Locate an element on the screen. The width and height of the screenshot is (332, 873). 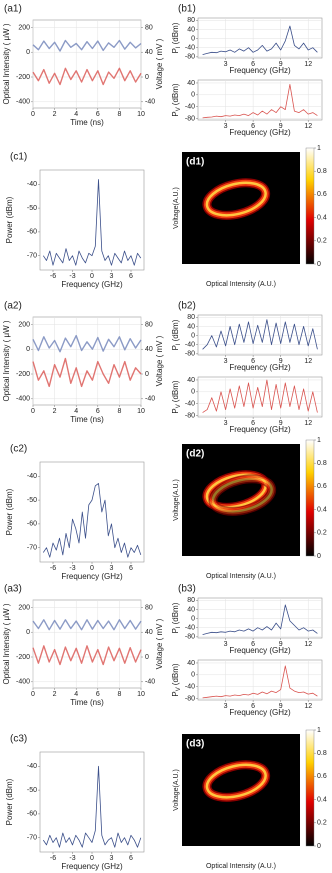
attractor-ring is located at coordinates (236, 781).